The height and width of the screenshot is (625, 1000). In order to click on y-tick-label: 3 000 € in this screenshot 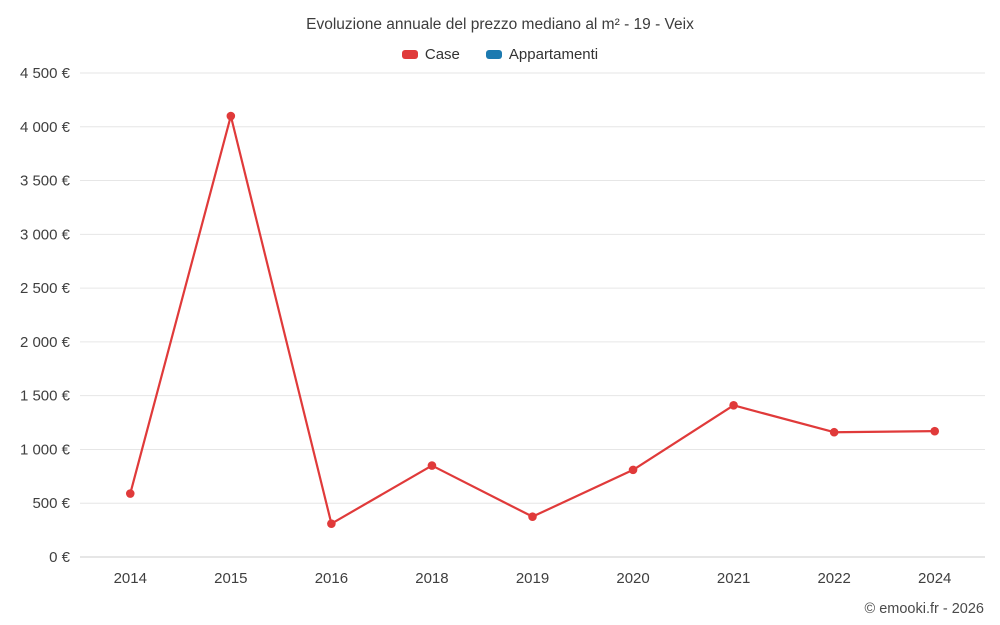, I will do `click(45, 234)`.